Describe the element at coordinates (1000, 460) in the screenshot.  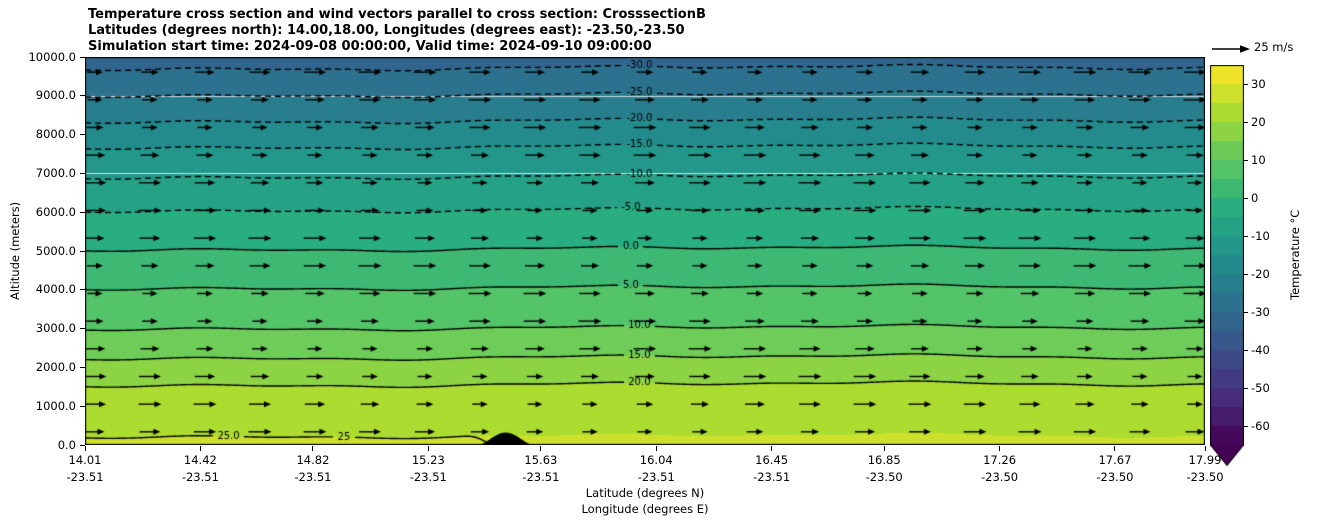
I see `x-tick-label-lat: 17.26` at that location.